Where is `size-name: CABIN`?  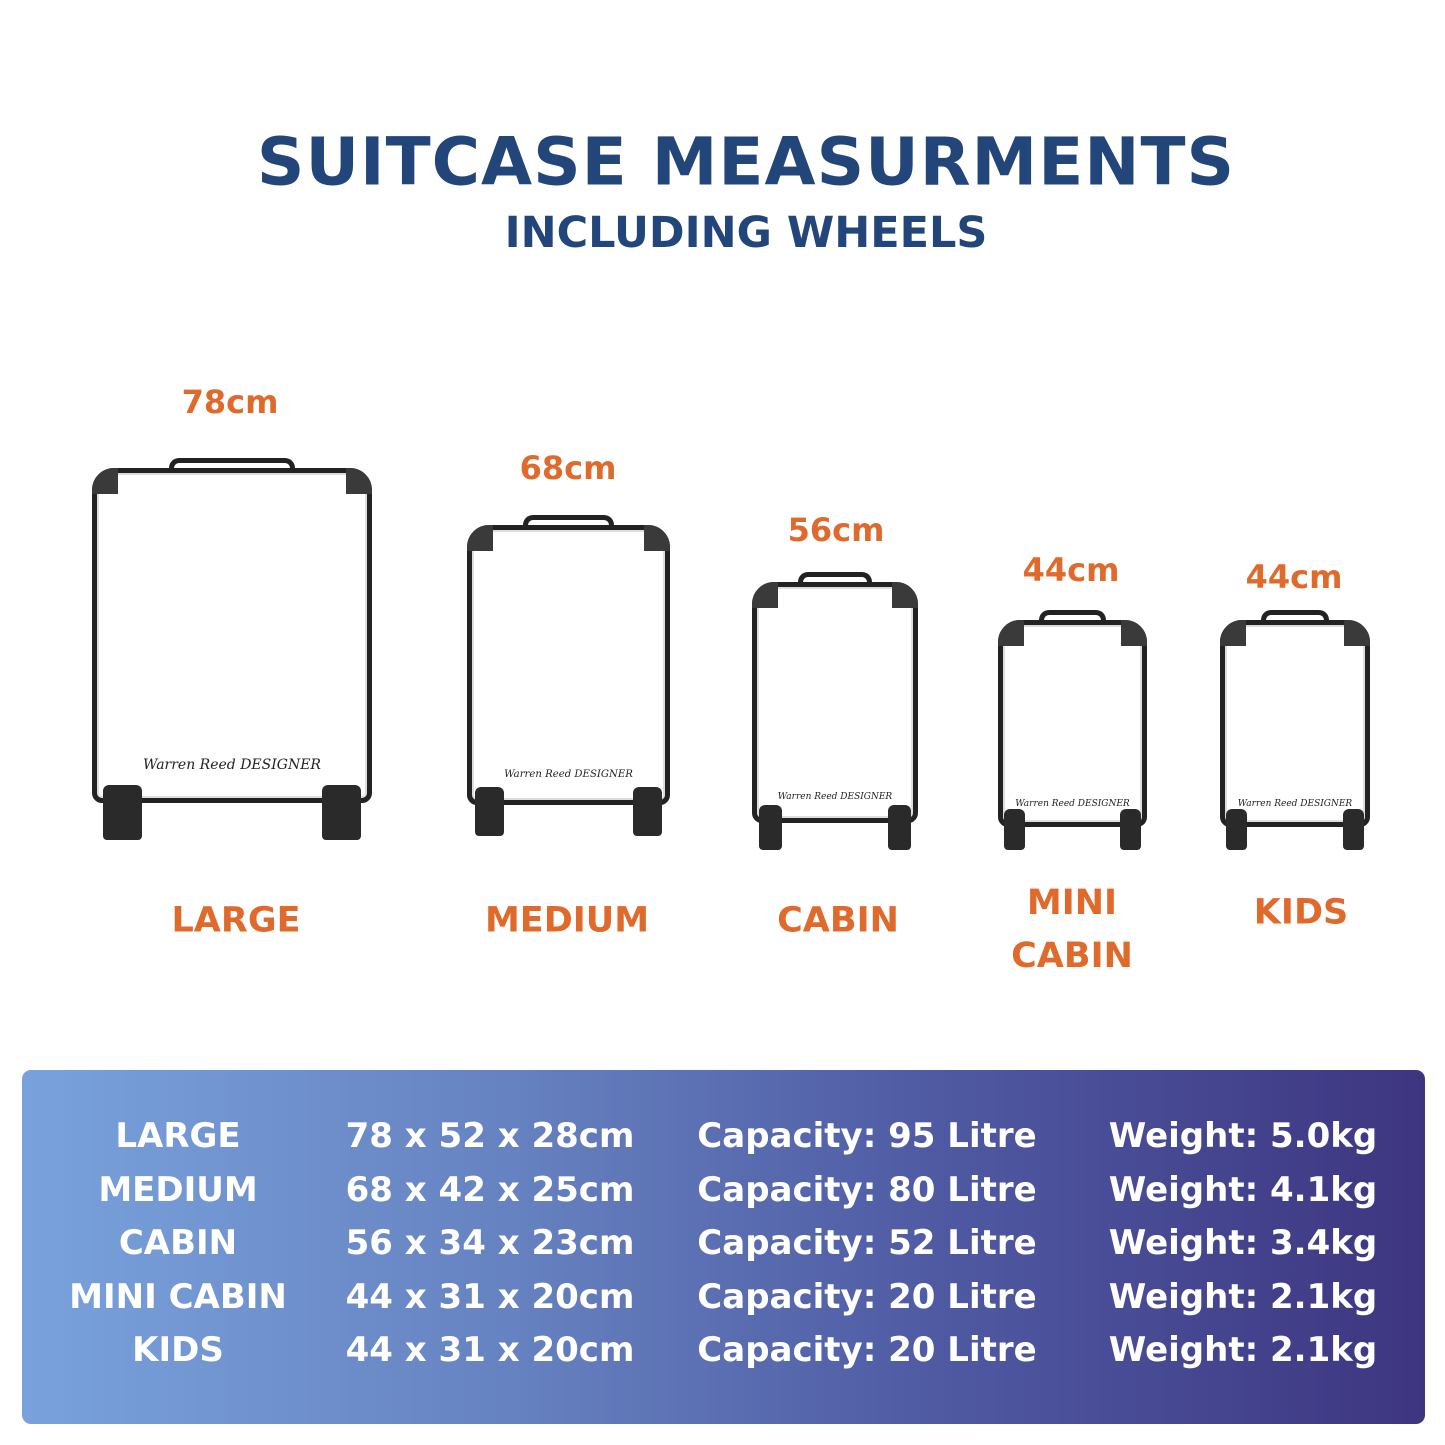 size-name: CABIN is located at coordinates (838, 921).